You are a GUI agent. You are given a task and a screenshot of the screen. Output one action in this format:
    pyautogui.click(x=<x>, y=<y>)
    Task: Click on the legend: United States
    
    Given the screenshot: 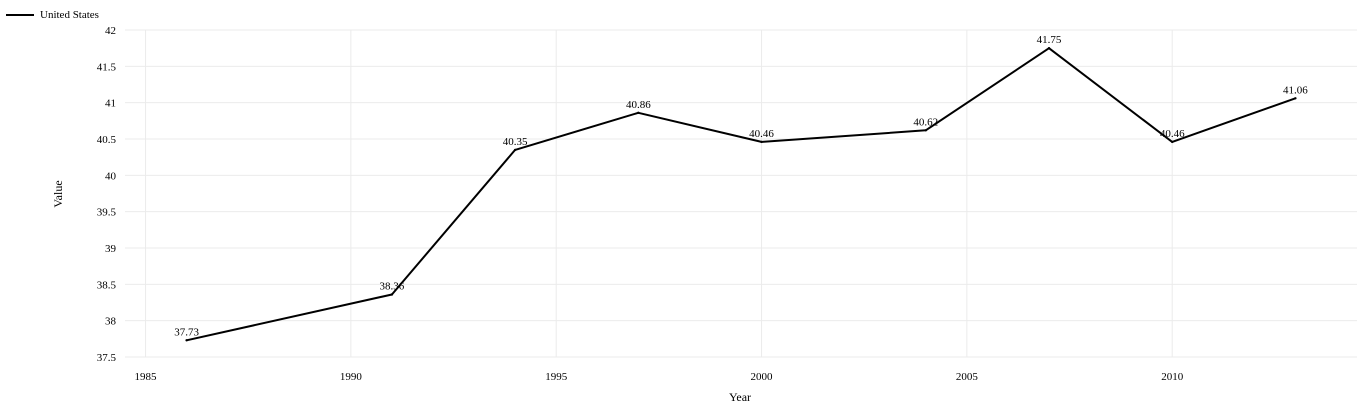 What is the action you would take?
    pyautogui.click(x=52, y=15)
    